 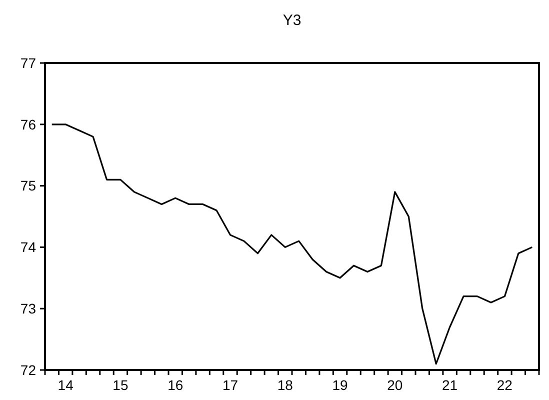 I want to click on x-tick-label: 14, so click(x=66, y=385).